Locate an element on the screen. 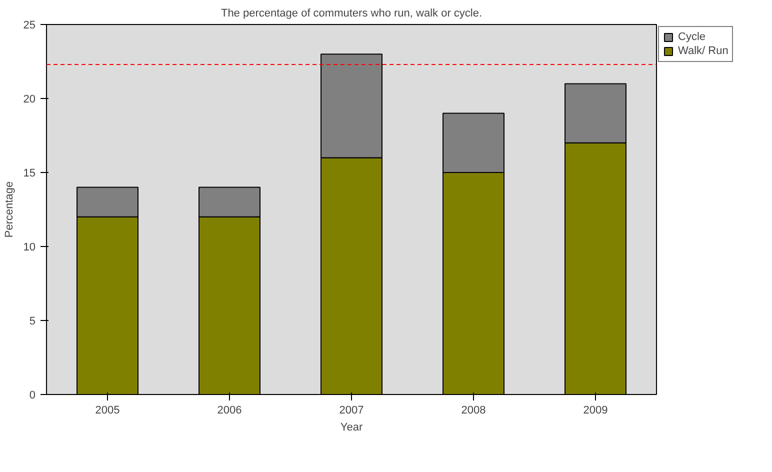 Image resolution: width=772 pixels, height=472 pixels. y-tick-label: 10 is located at coordinates (29, 248).